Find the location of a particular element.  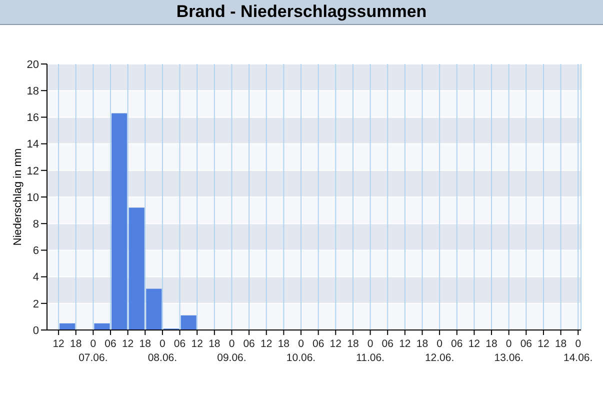

y-tick-label: 4 is located at coordinates (35, 278).